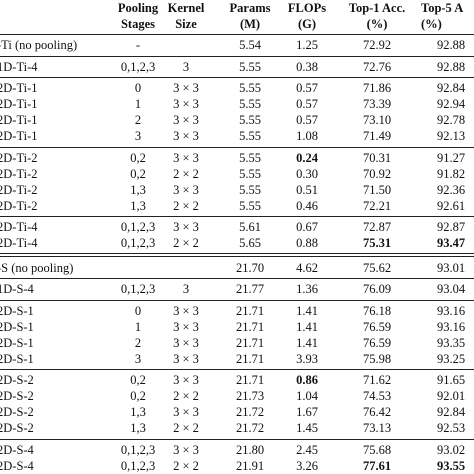  What do you see at coordinates (307, 157) in the screenshot?
I see `table-cell: 0.24` at bounding box center [307, 157].